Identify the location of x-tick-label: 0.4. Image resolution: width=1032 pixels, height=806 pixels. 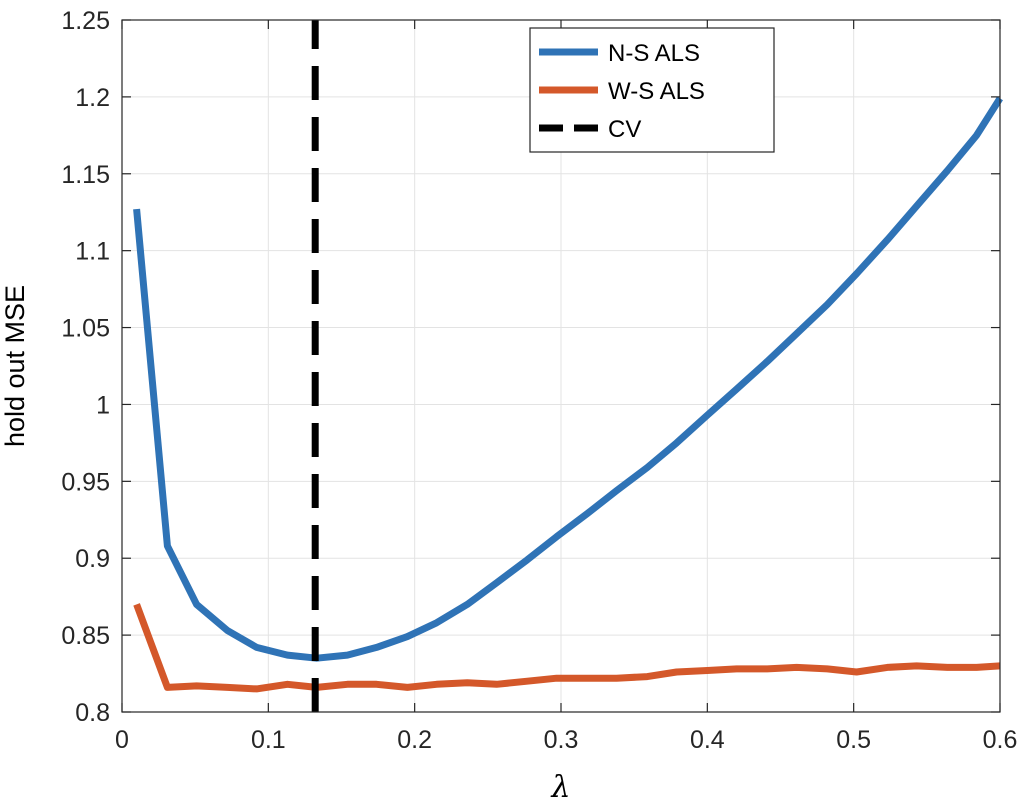
(707, 740).